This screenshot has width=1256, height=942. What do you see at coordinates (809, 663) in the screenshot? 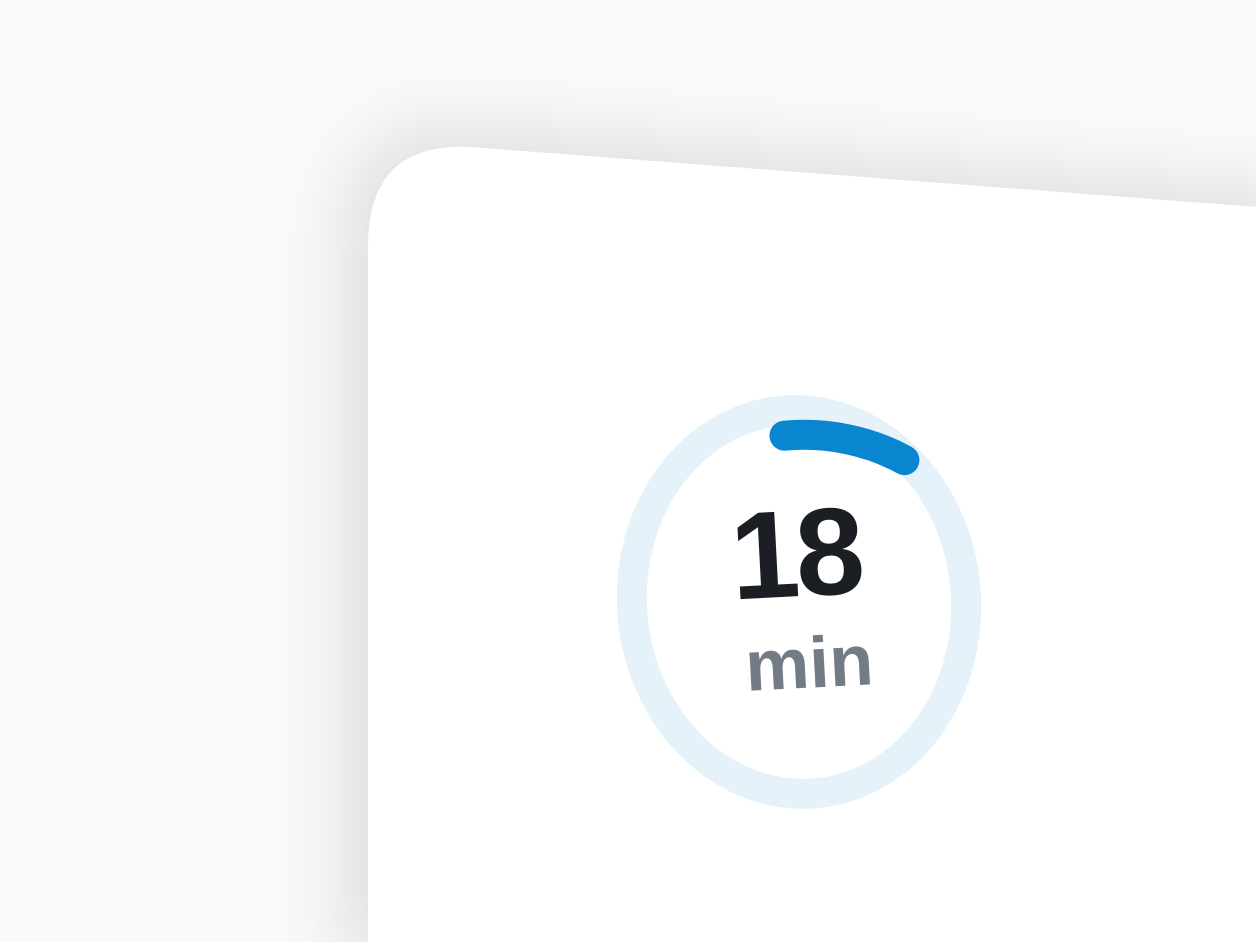
I see `timer-unit: min` at bounding box center [809, 663].